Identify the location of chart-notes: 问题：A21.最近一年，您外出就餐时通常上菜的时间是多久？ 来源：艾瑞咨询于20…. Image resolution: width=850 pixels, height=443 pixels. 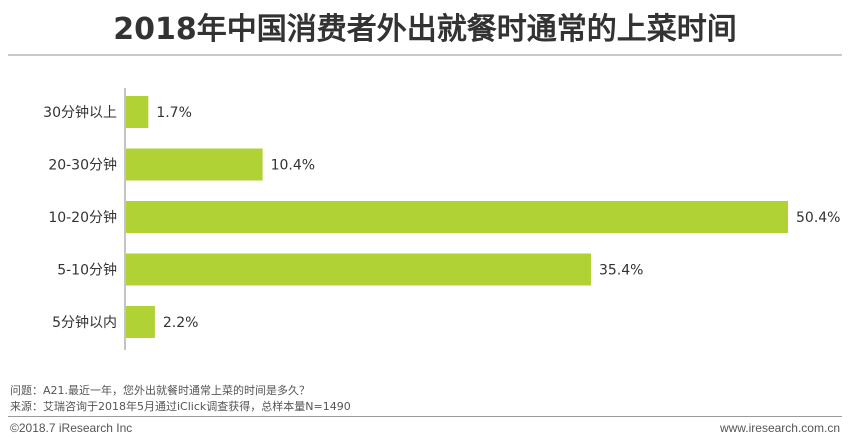
(180, 399).